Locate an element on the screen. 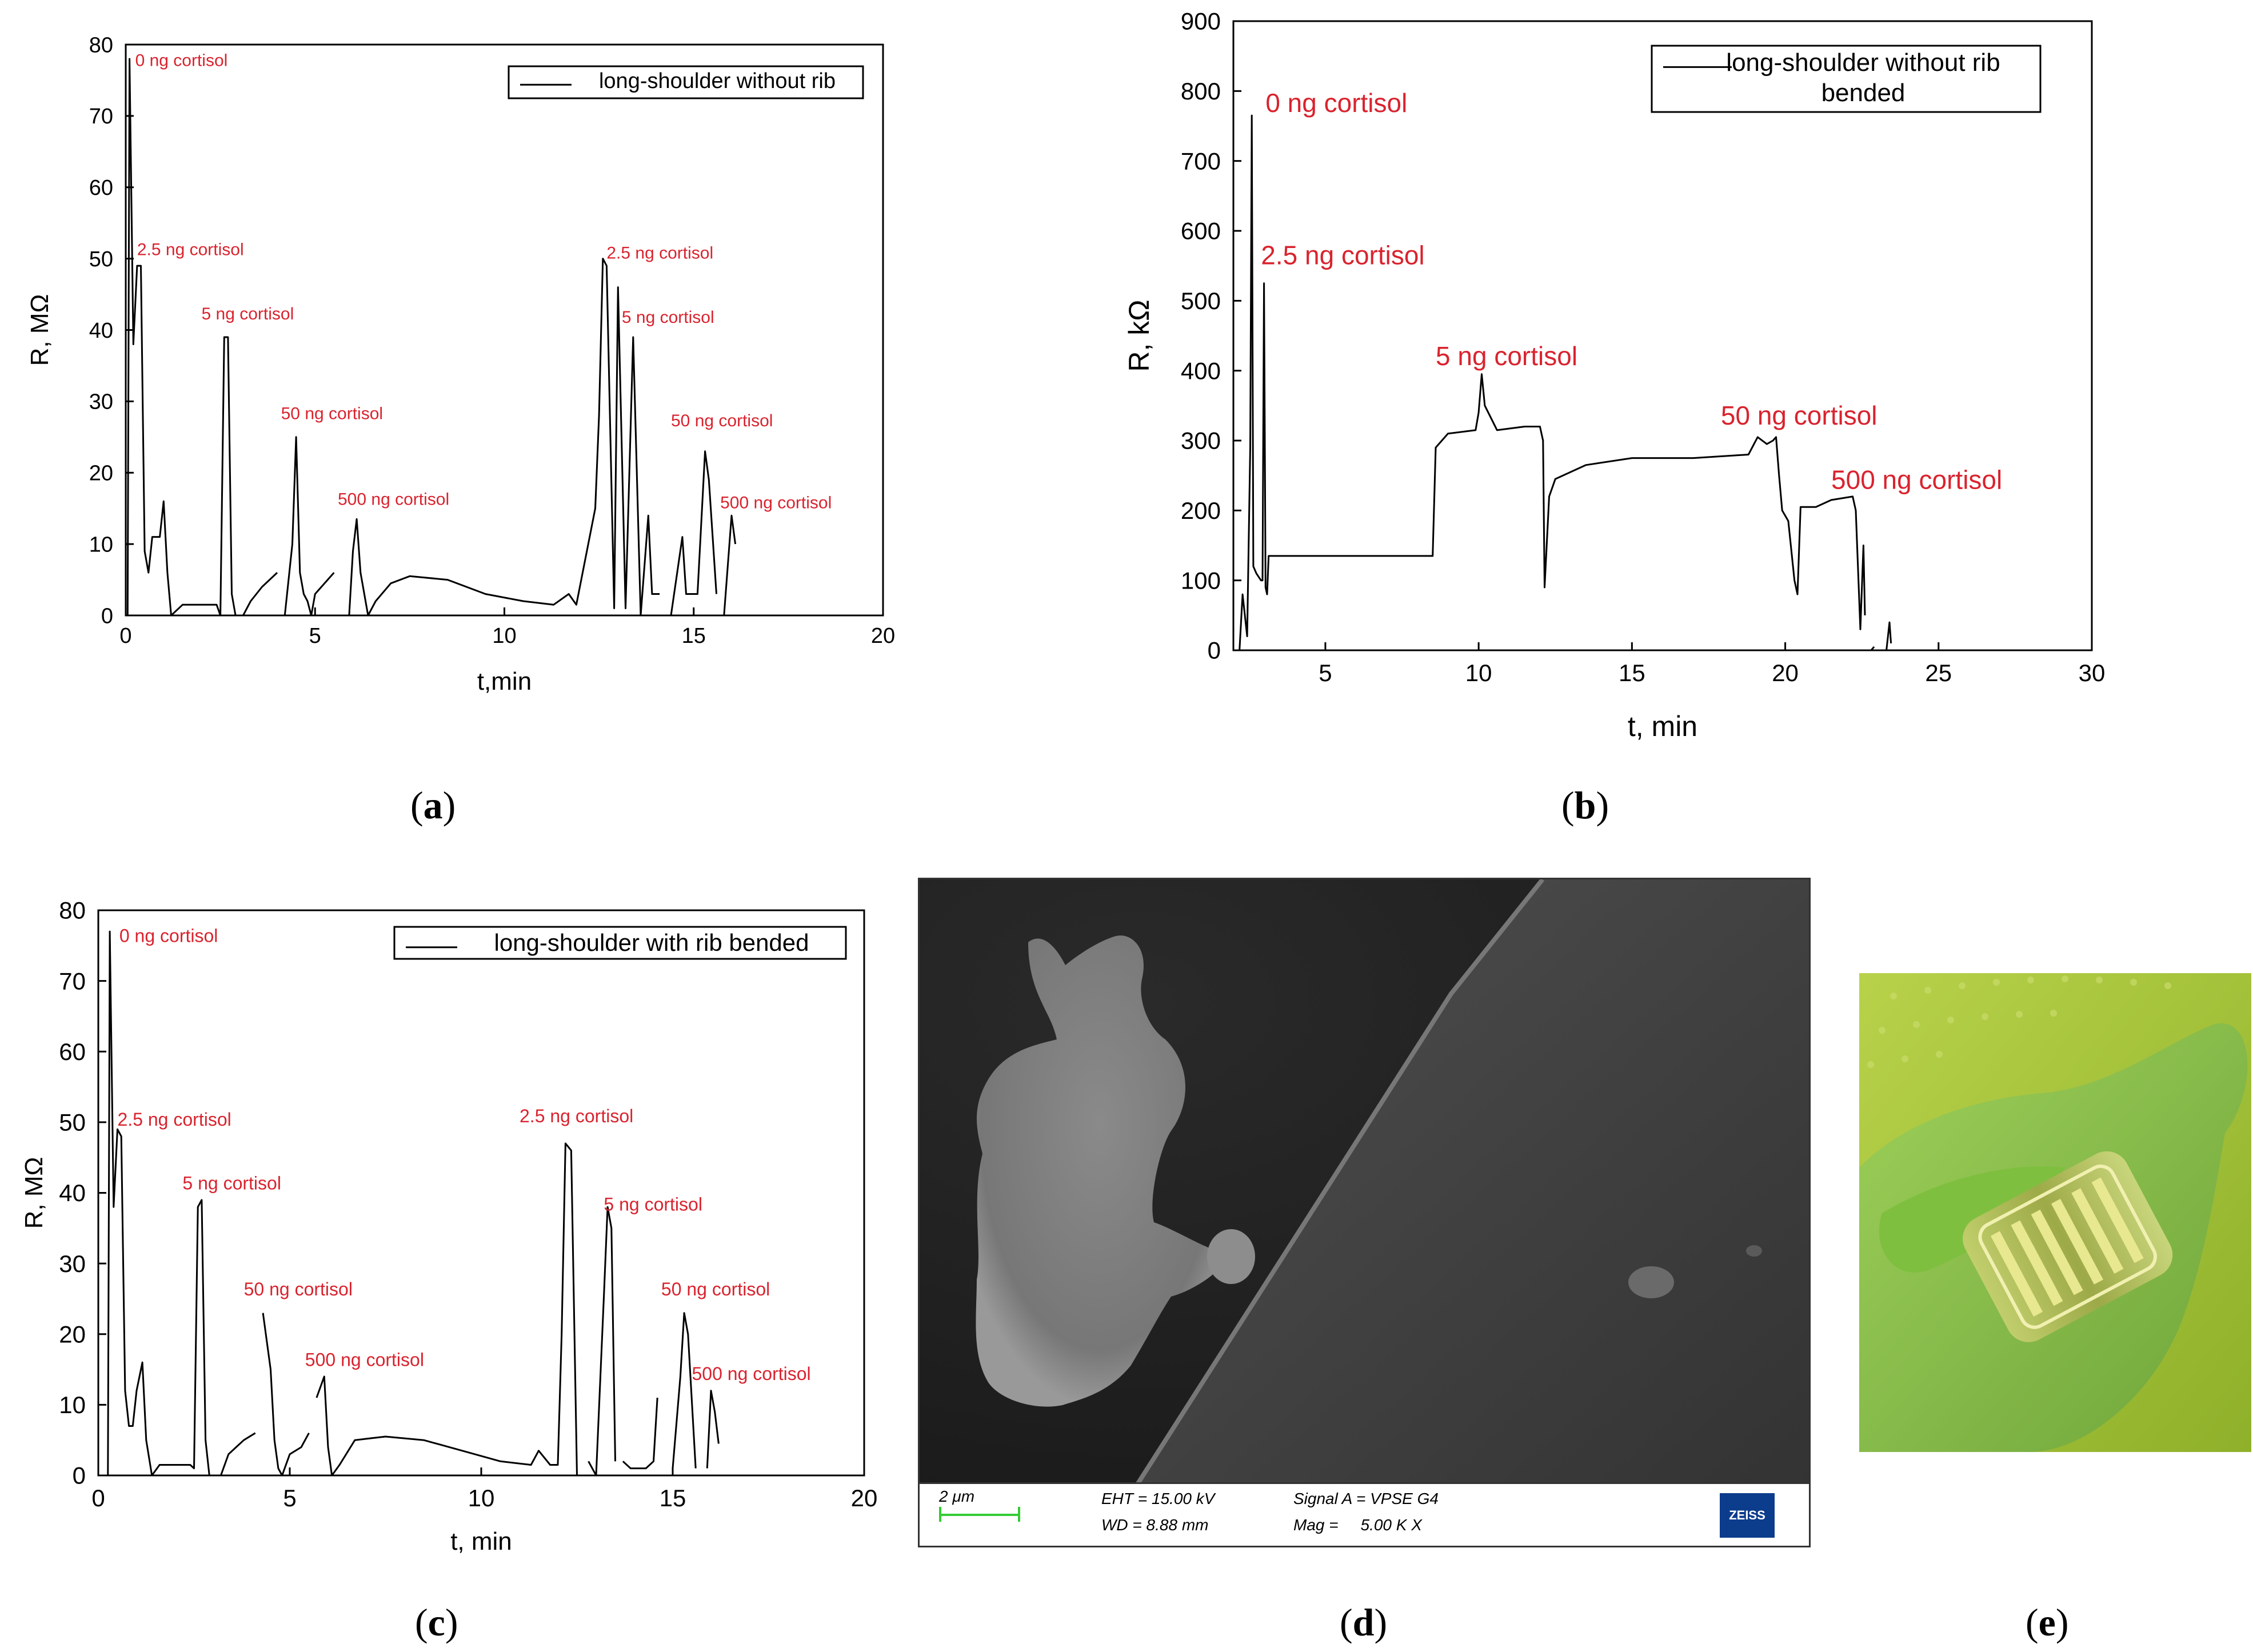 This screenshot has height=1652, width=2253. x-tick-label: 30 is located at coordinates (2092, 672).